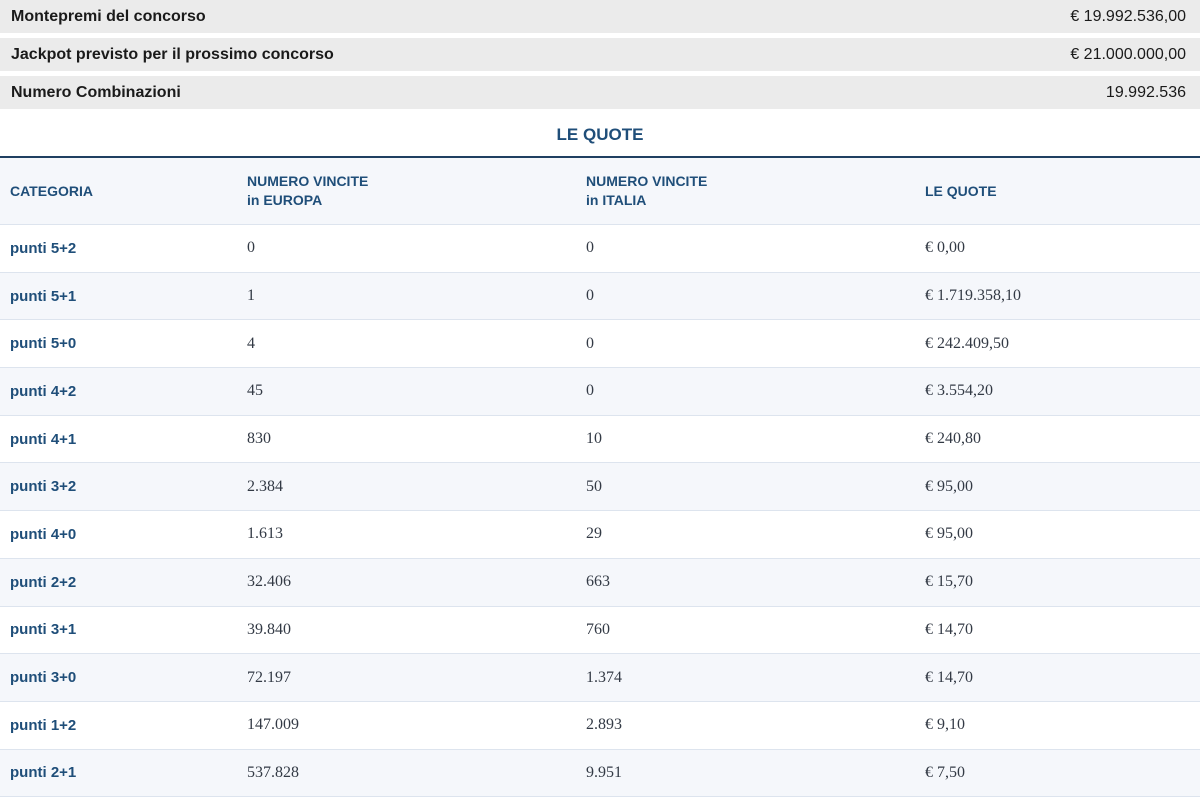  What do you see at coordinates (745, 582) in the screenshot?
I see `cell-italia: 663` at bounding box center [745, 582].